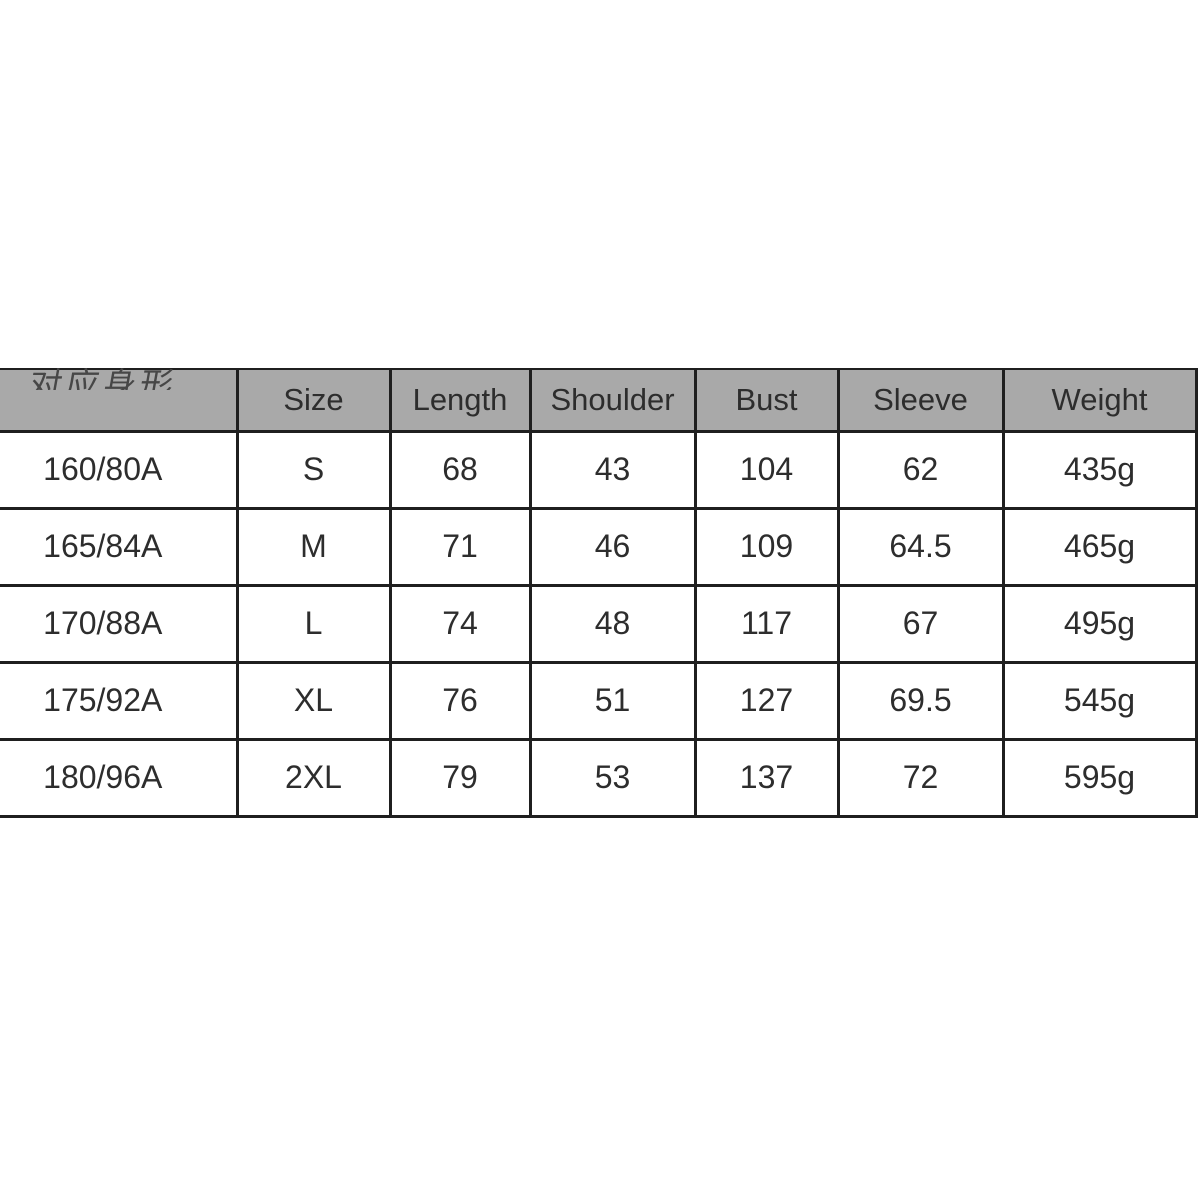  I want to click on cell-bust: 137, so click(766, 777).